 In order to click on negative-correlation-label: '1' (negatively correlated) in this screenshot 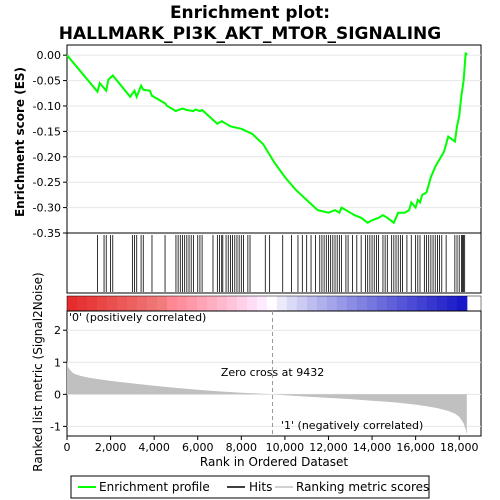, I will do `click(352, 425)`.